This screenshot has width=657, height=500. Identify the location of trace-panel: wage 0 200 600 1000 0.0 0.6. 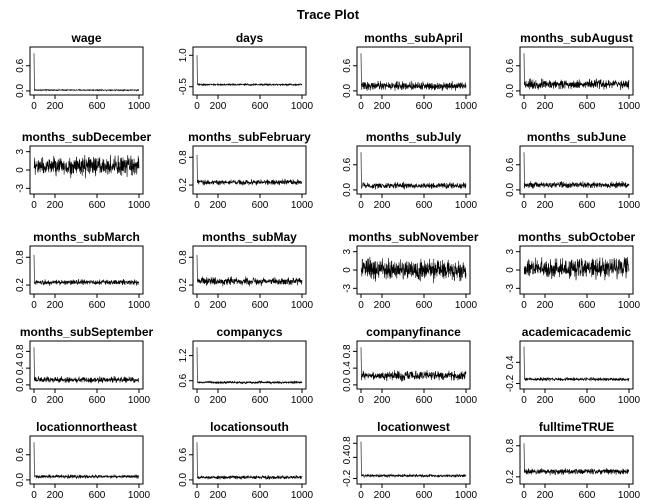
(83, 71).